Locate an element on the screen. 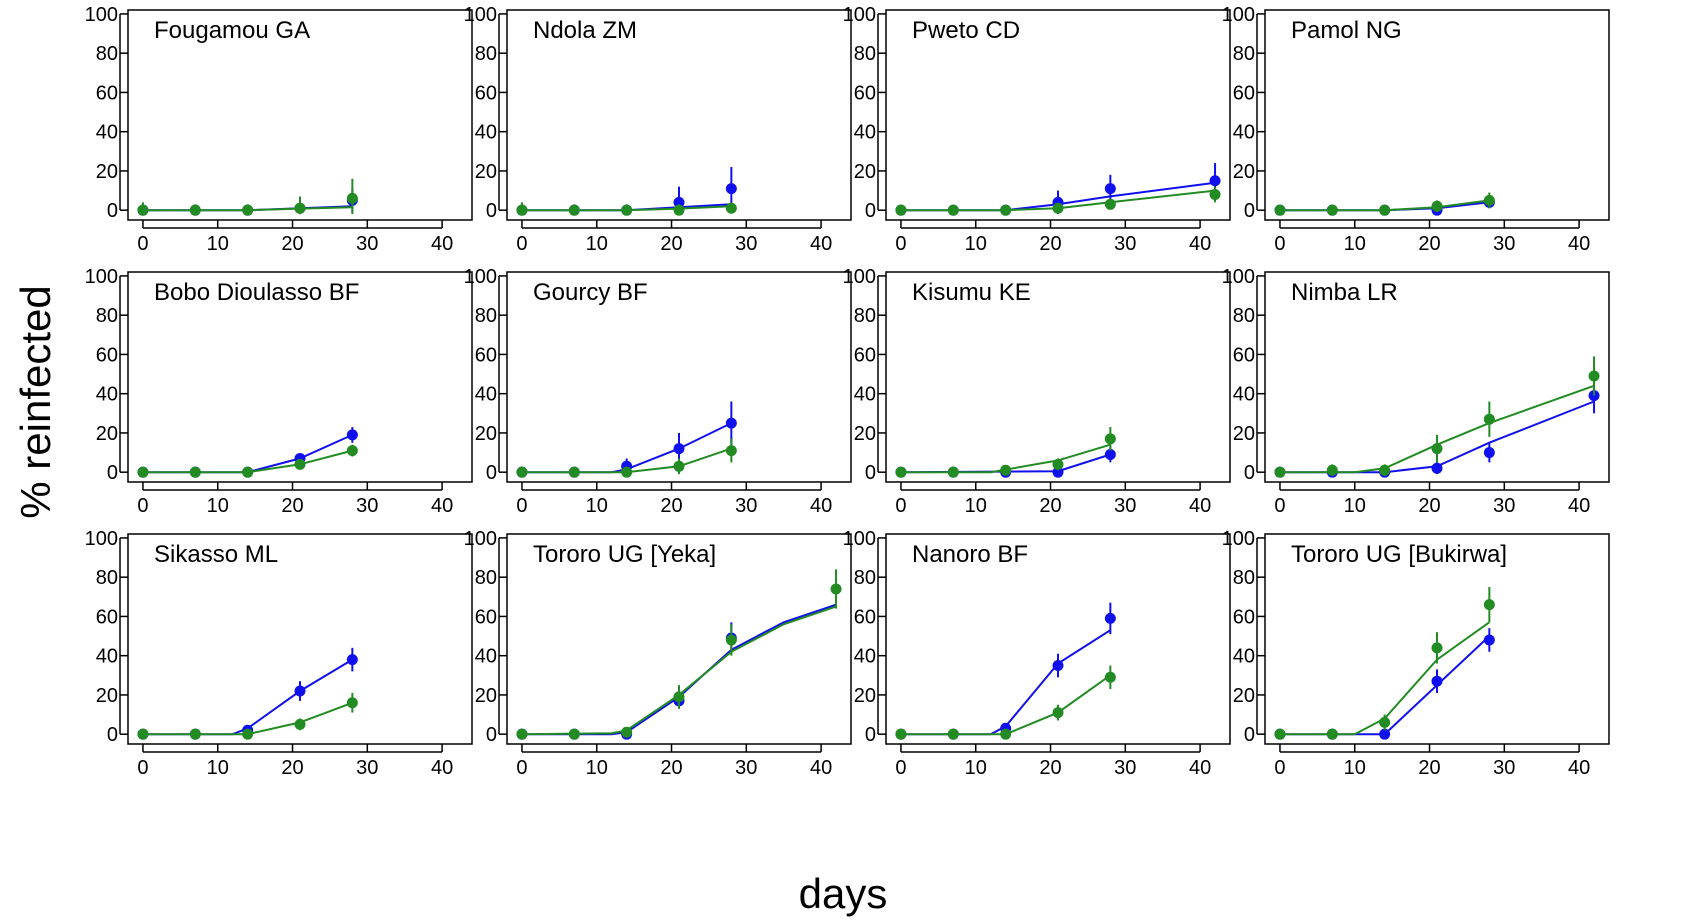 The image size is (1686, 922). panel-title: Ndola ZM is located at coordinates (585, 30).